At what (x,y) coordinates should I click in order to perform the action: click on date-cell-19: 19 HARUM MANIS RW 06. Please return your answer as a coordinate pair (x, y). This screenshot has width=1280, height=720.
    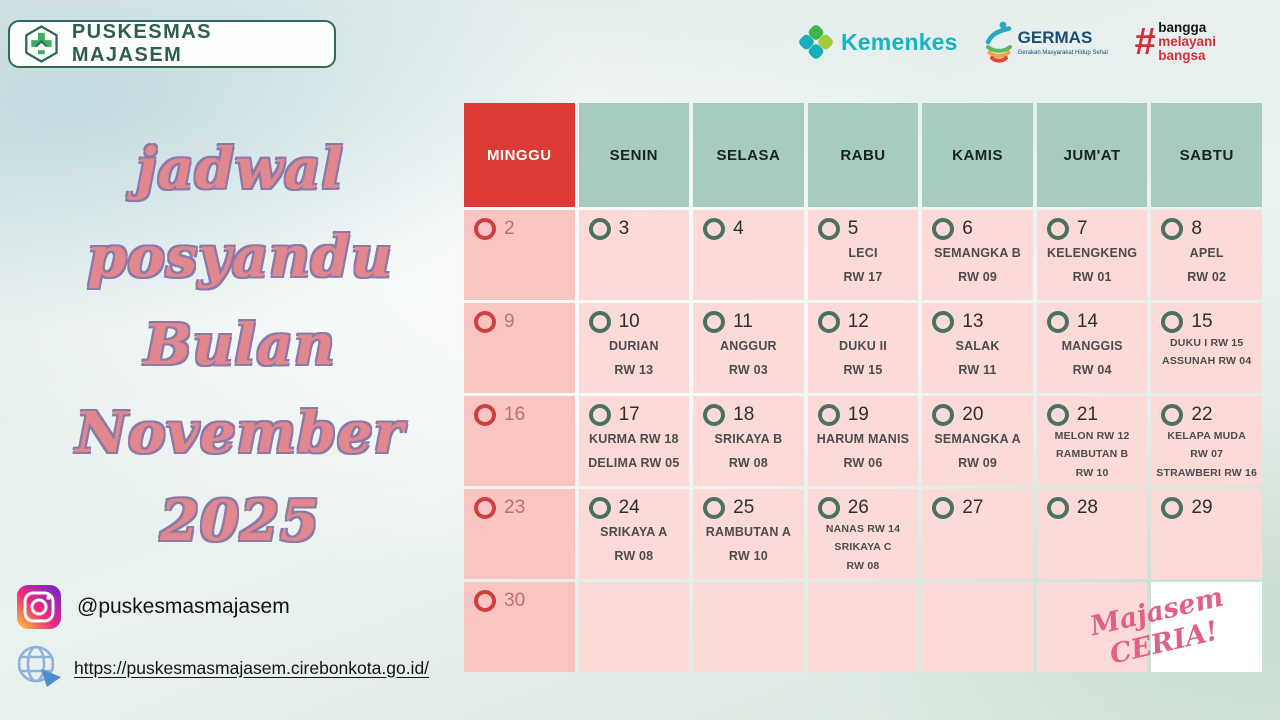
    Looking at the image, I should click on (863, 441).